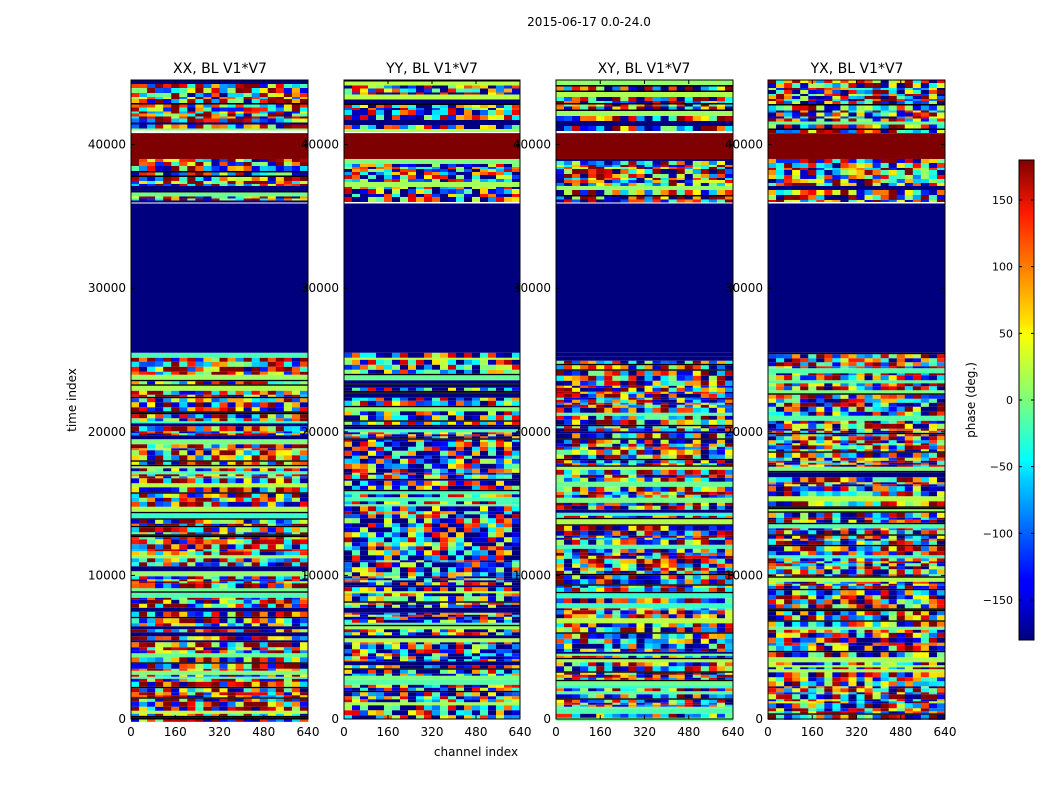 Image resolution: width=1050 pixels, height=800 pixels. I want to click on heatmap-row, so click(644, 187).